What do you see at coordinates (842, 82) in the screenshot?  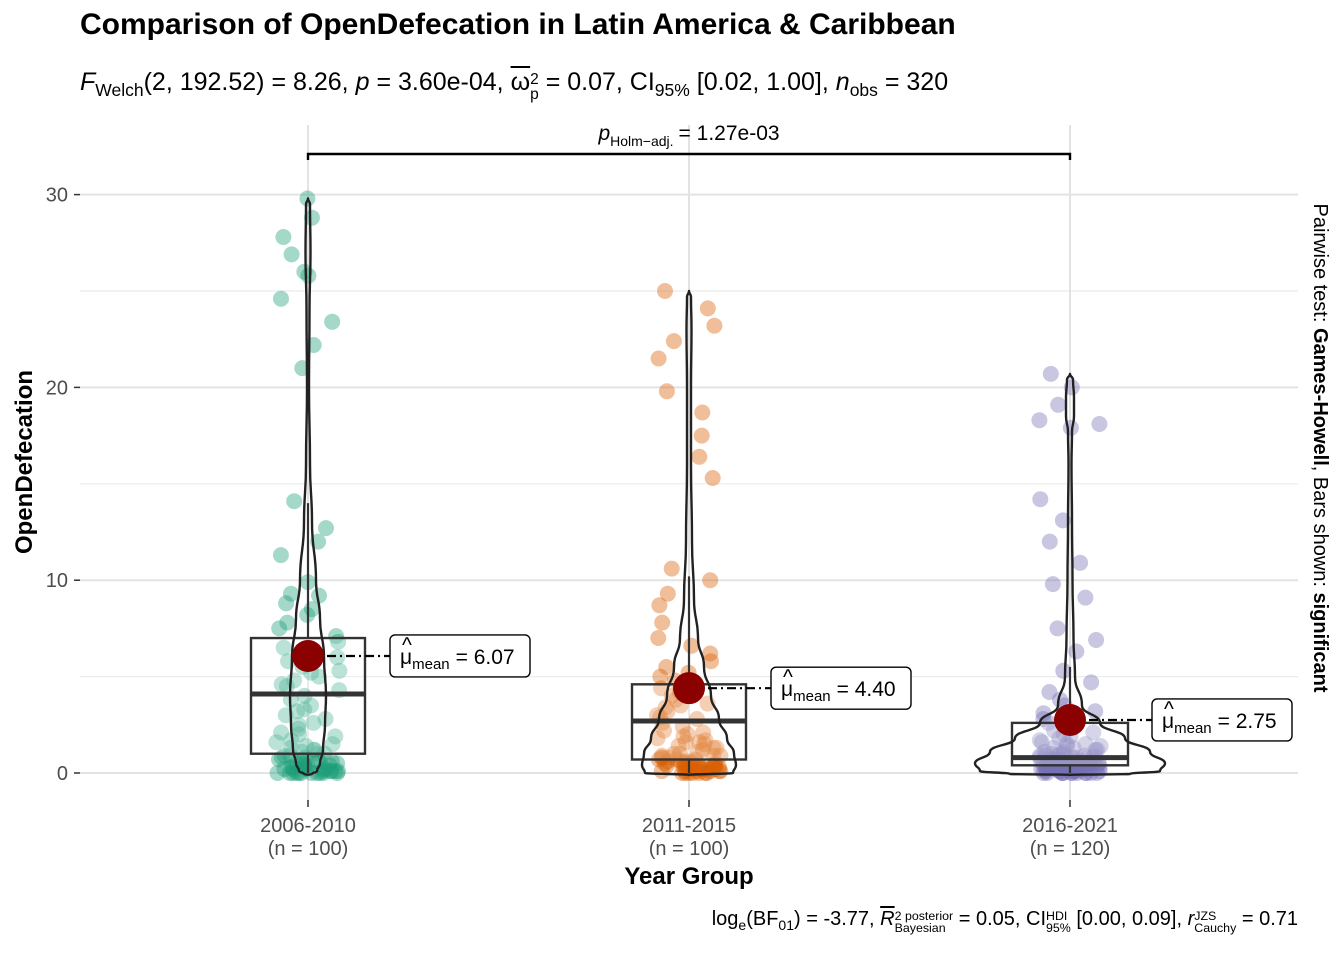 I see `subtitle-n-label: n` at bounding box center [842, 82].